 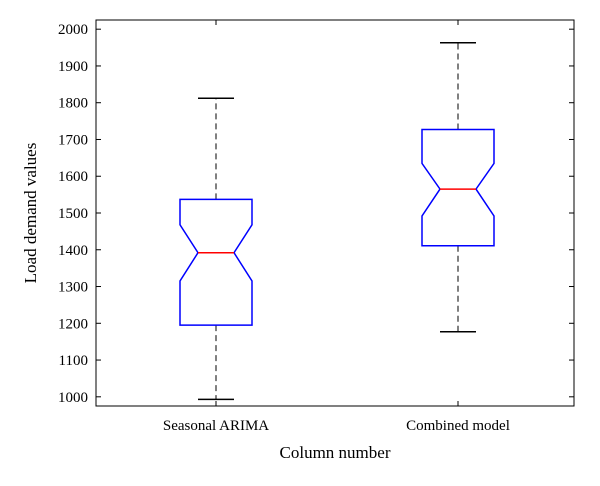 What do you see at coordinates (73, 214) in the screenshot?
I see `y-tick-label: 1500` at bounding box center [73, 214].